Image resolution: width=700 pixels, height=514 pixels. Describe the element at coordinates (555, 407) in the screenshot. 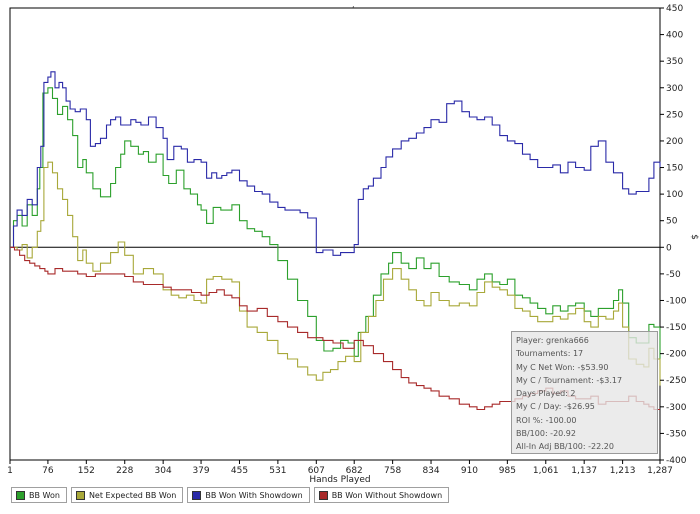

I see `stats-line: My C / Day: -$26.95` at that location.